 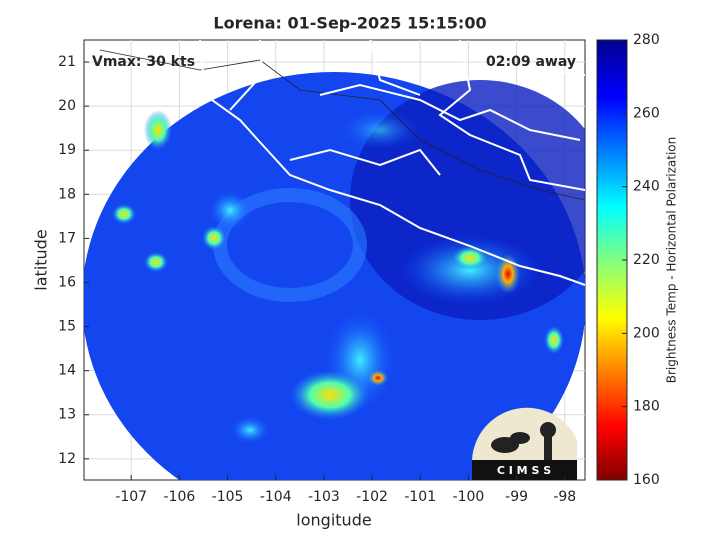 I want to click on logo: C I M S S, so click(x=524, y=443).